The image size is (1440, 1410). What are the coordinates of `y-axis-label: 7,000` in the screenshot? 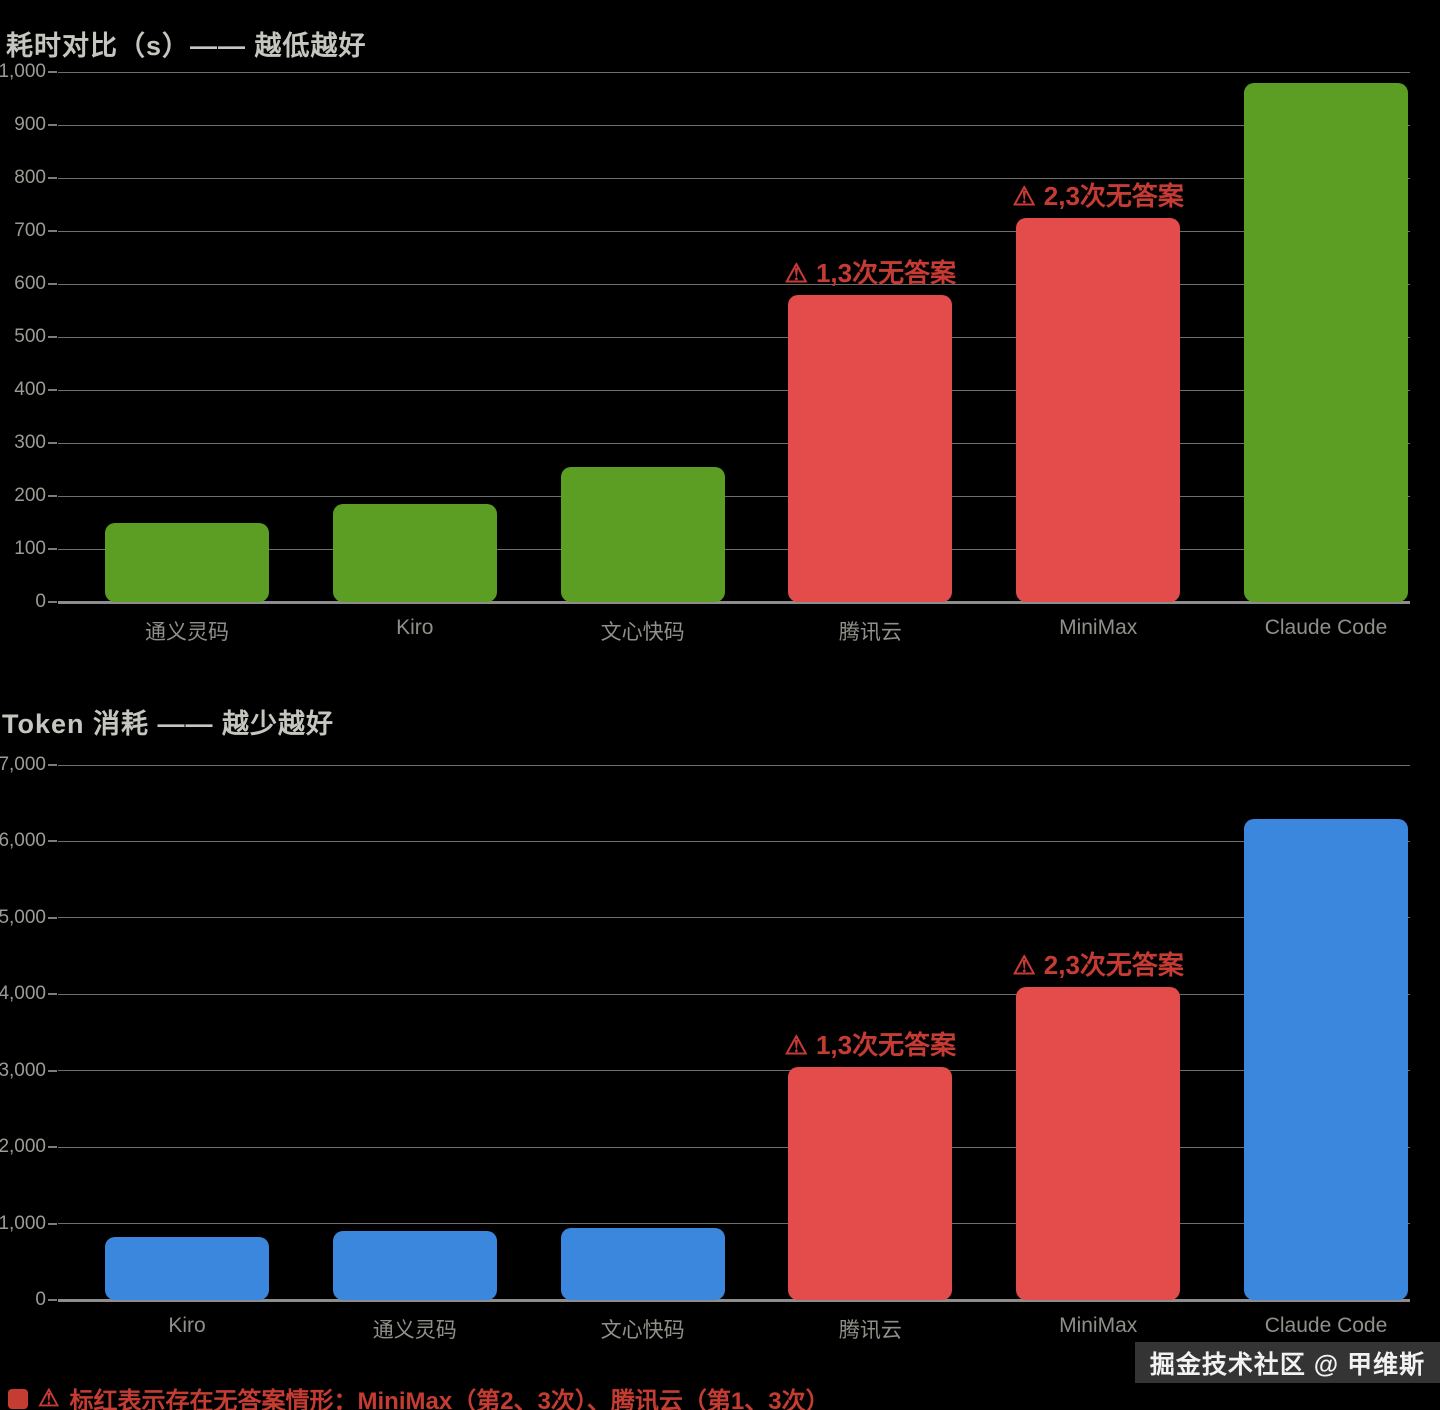 It's located at (23, 764).